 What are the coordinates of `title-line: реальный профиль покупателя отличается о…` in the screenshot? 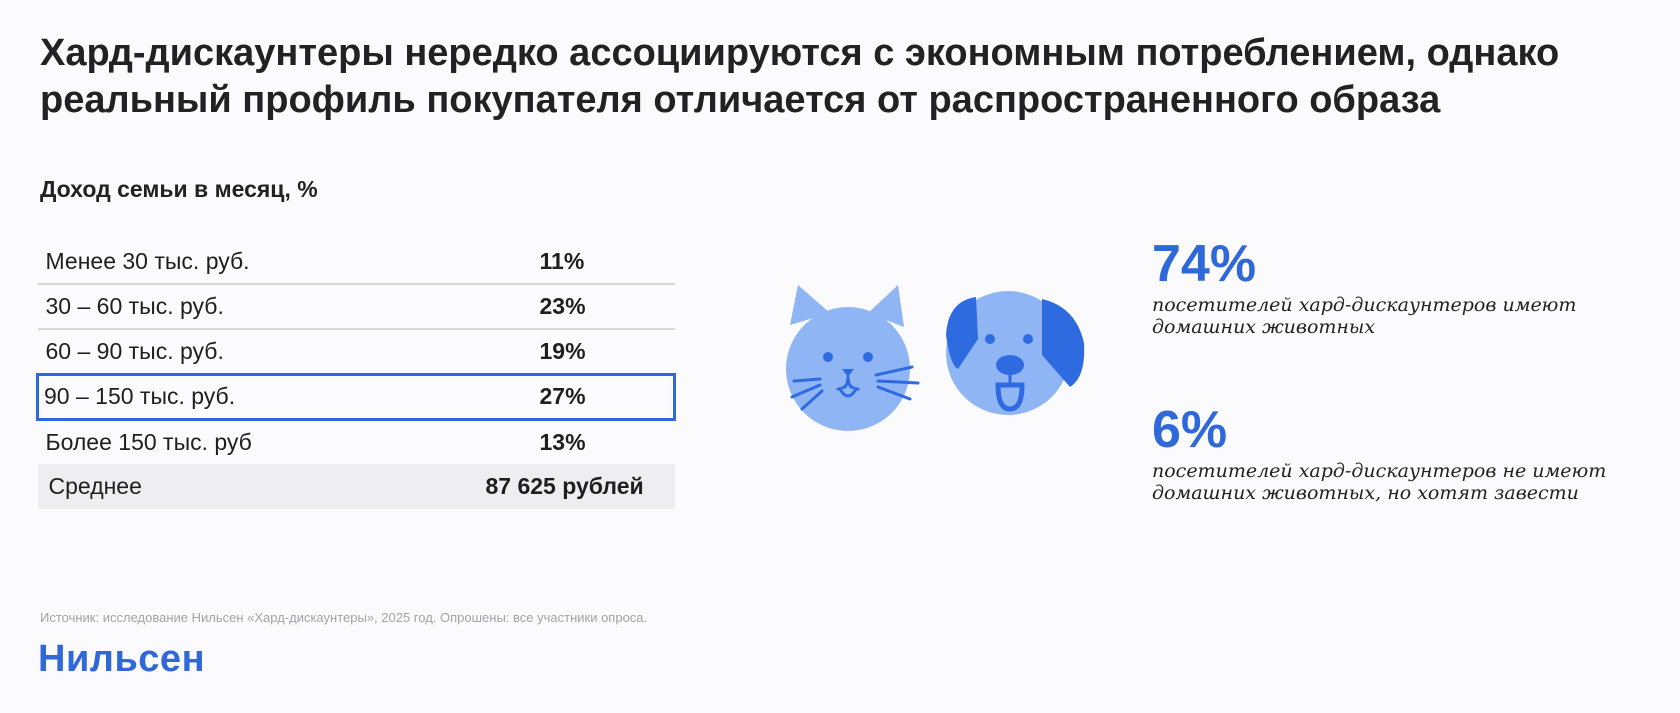 It's located at (740, 100).